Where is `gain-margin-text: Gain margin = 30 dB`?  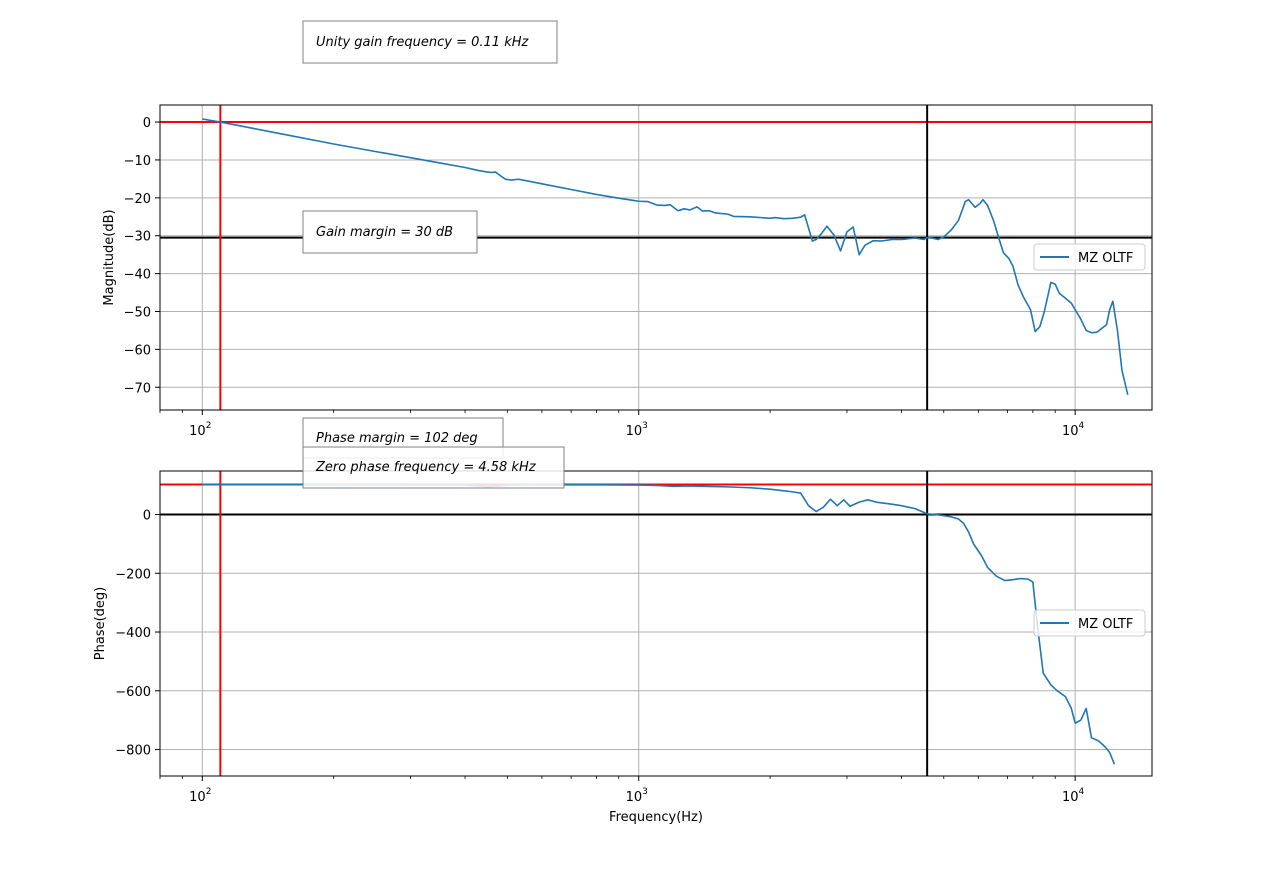
gain-margin-text: Gain margin = 30 dB is located at coordinates (384, 232).